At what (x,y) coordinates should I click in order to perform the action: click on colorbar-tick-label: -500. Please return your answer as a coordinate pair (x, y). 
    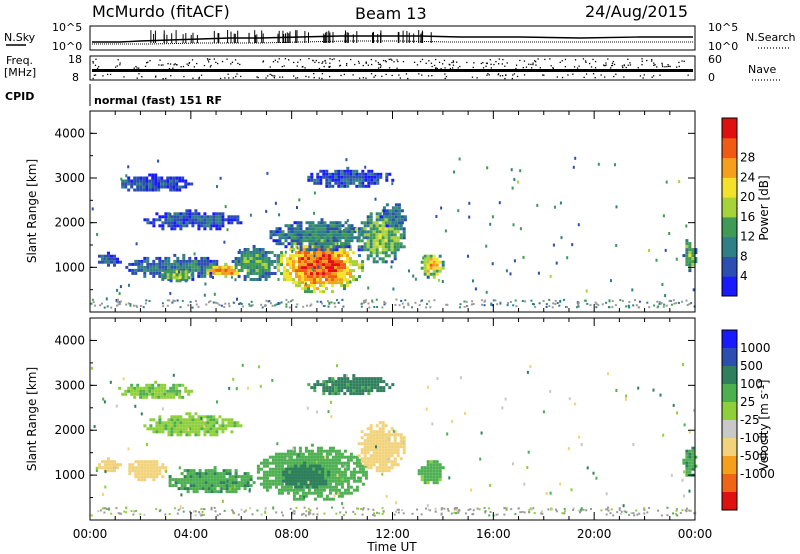
    Looking at the image, I should click on (753, 456).